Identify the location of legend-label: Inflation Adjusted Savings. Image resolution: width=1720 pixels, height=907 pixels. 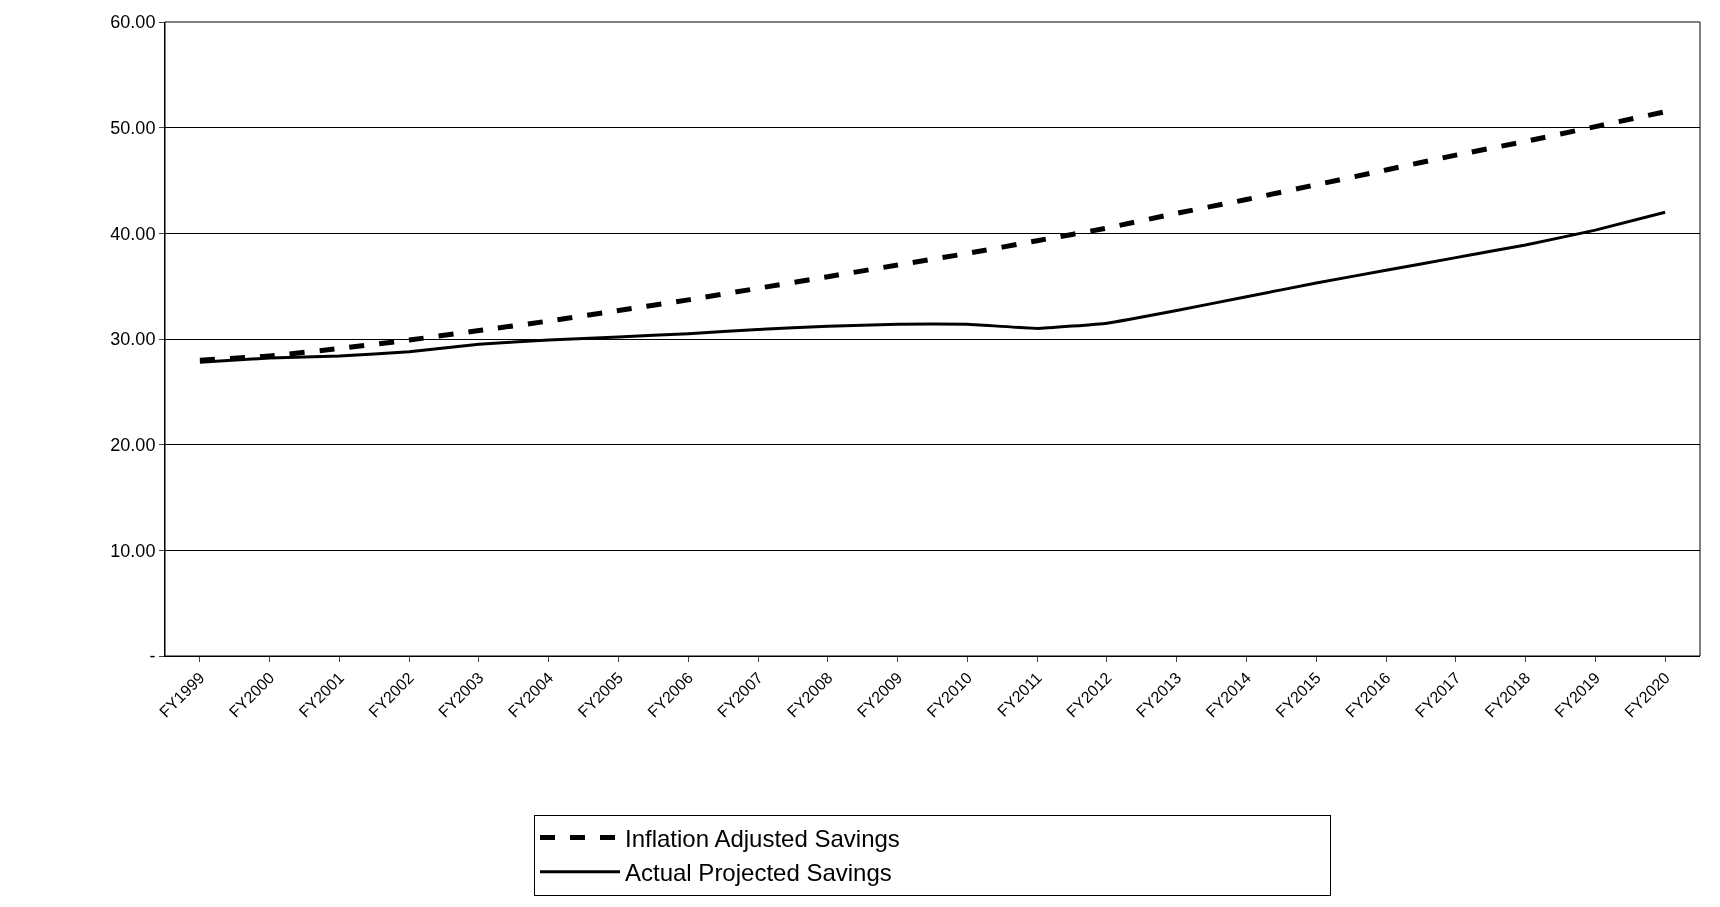
(762, 838).